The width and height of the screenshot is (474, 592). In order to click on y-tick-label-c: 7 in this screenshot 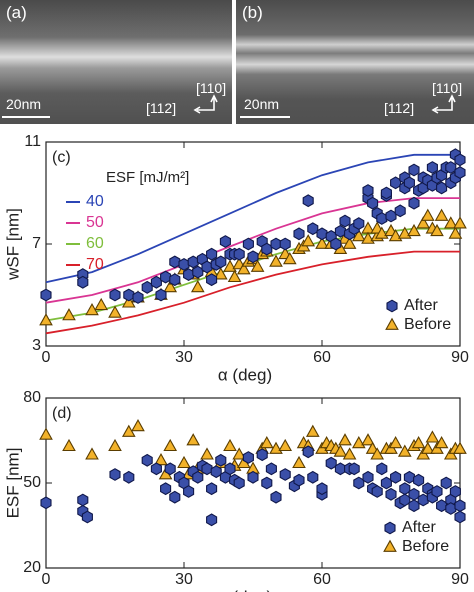, I will do `click(36, 243)`.